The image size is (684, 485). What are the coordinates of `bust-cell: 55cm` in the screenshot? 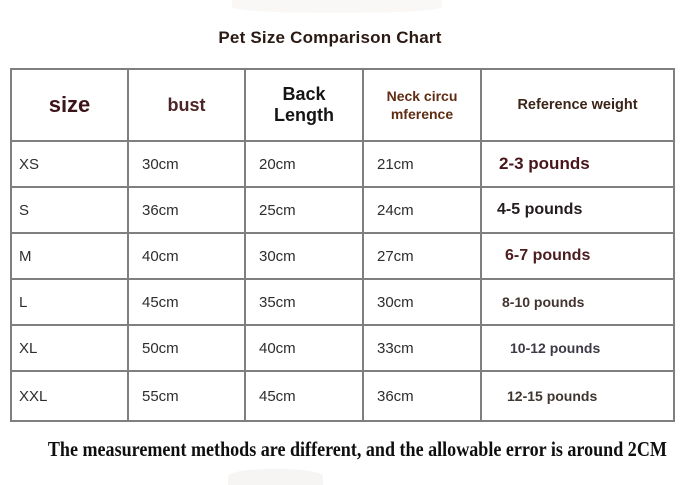 It's located at (186, 396).